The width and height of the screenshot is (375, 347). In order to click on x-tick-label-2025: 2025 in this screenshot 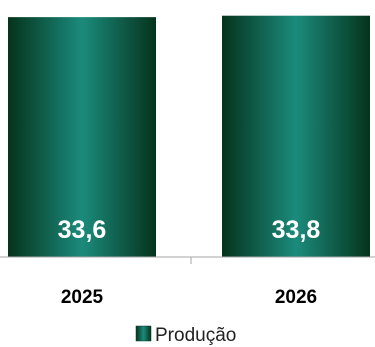, I will do `click(82, 297)`.